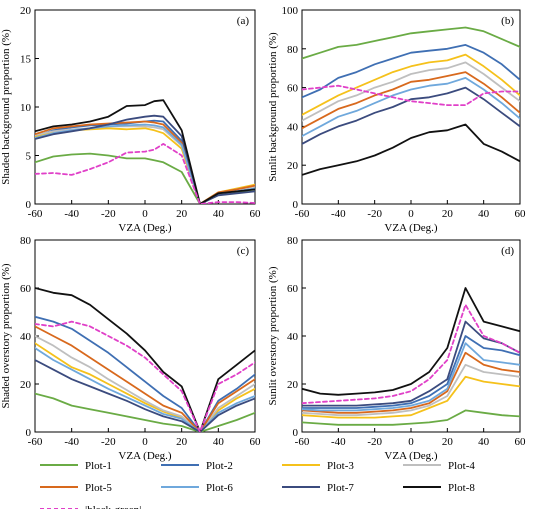  I want to click on legend-label: Plot-3, so click(340, 466).